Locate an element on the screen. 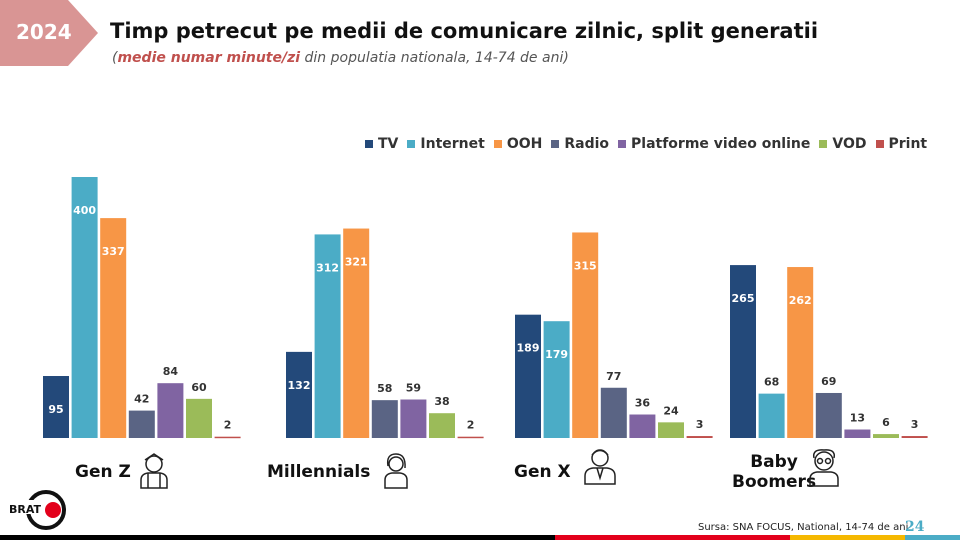 This screenshot has width=960, height=540. page-number: 24 is located at coordinates (915, 527).